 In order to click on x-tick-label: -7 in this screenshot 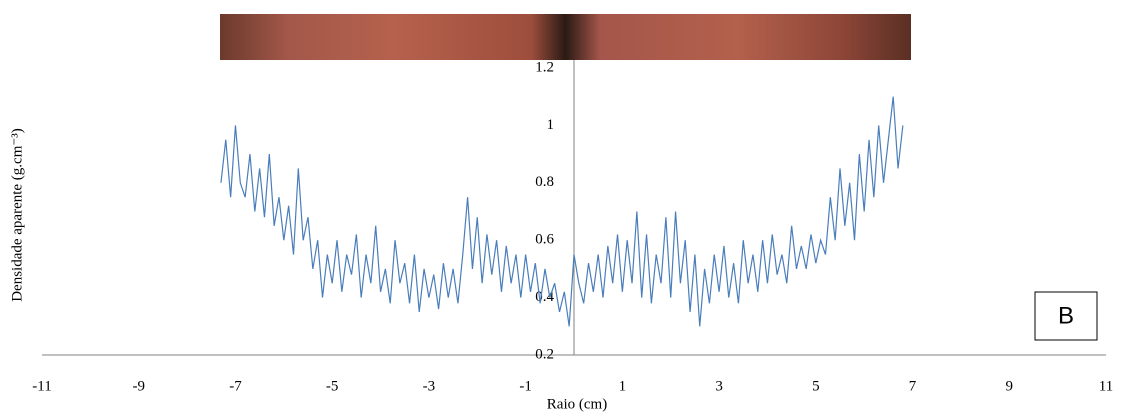, I will do `click(235, 386)`.